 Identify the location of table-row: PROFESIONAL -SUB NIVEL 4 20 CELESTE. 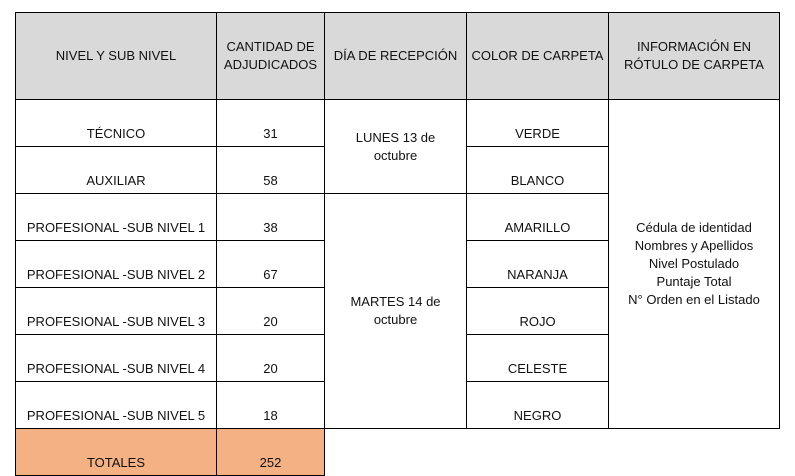
(397, 358).